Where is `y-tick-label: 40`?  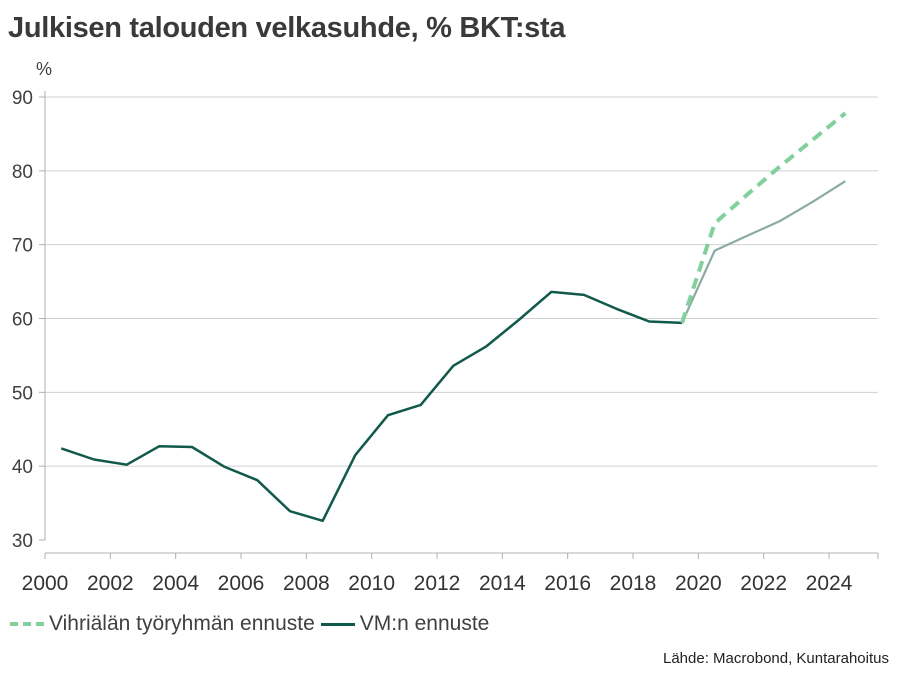 y-tick-label: 40 is located at coordinates (22, 467).